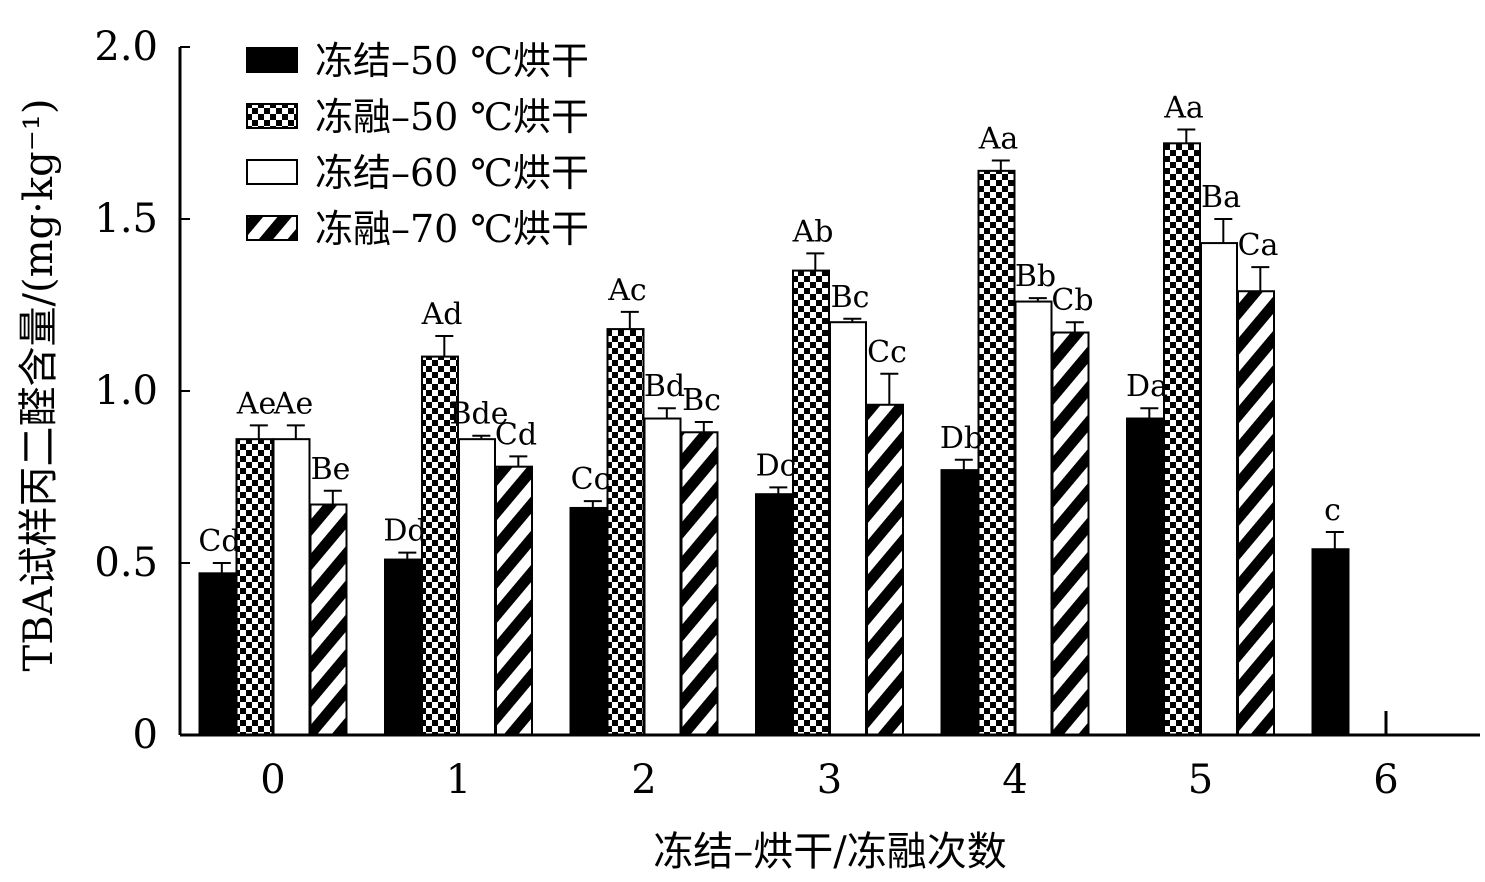 The height and width of the screenshot is (882, 1485). What do you see at coordinates (1072, 300) in the screenshot?
I see `significance-label: Cb` at bounding box center [1072, 300].